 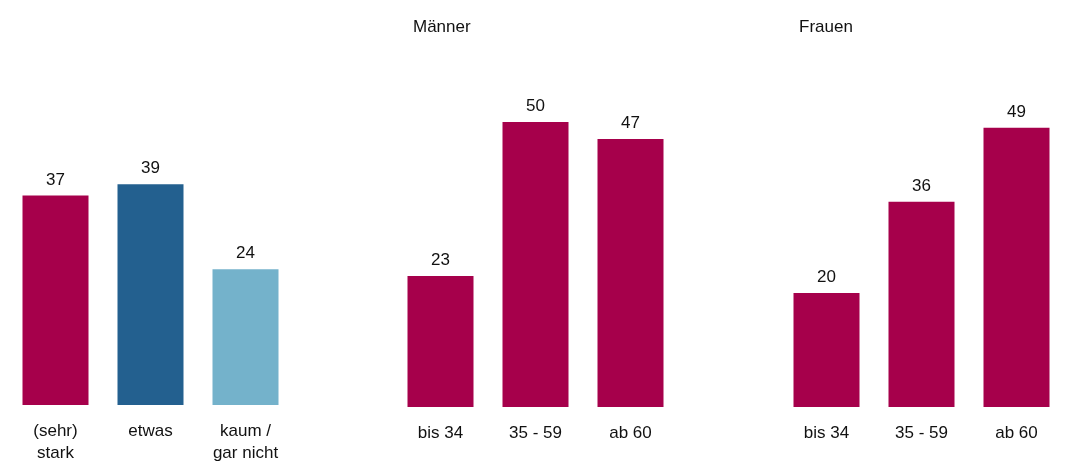 What do you see at coordinates (631, 123) in the screenshot?
I see `data-label: 47` at bounding box center [631, 123].